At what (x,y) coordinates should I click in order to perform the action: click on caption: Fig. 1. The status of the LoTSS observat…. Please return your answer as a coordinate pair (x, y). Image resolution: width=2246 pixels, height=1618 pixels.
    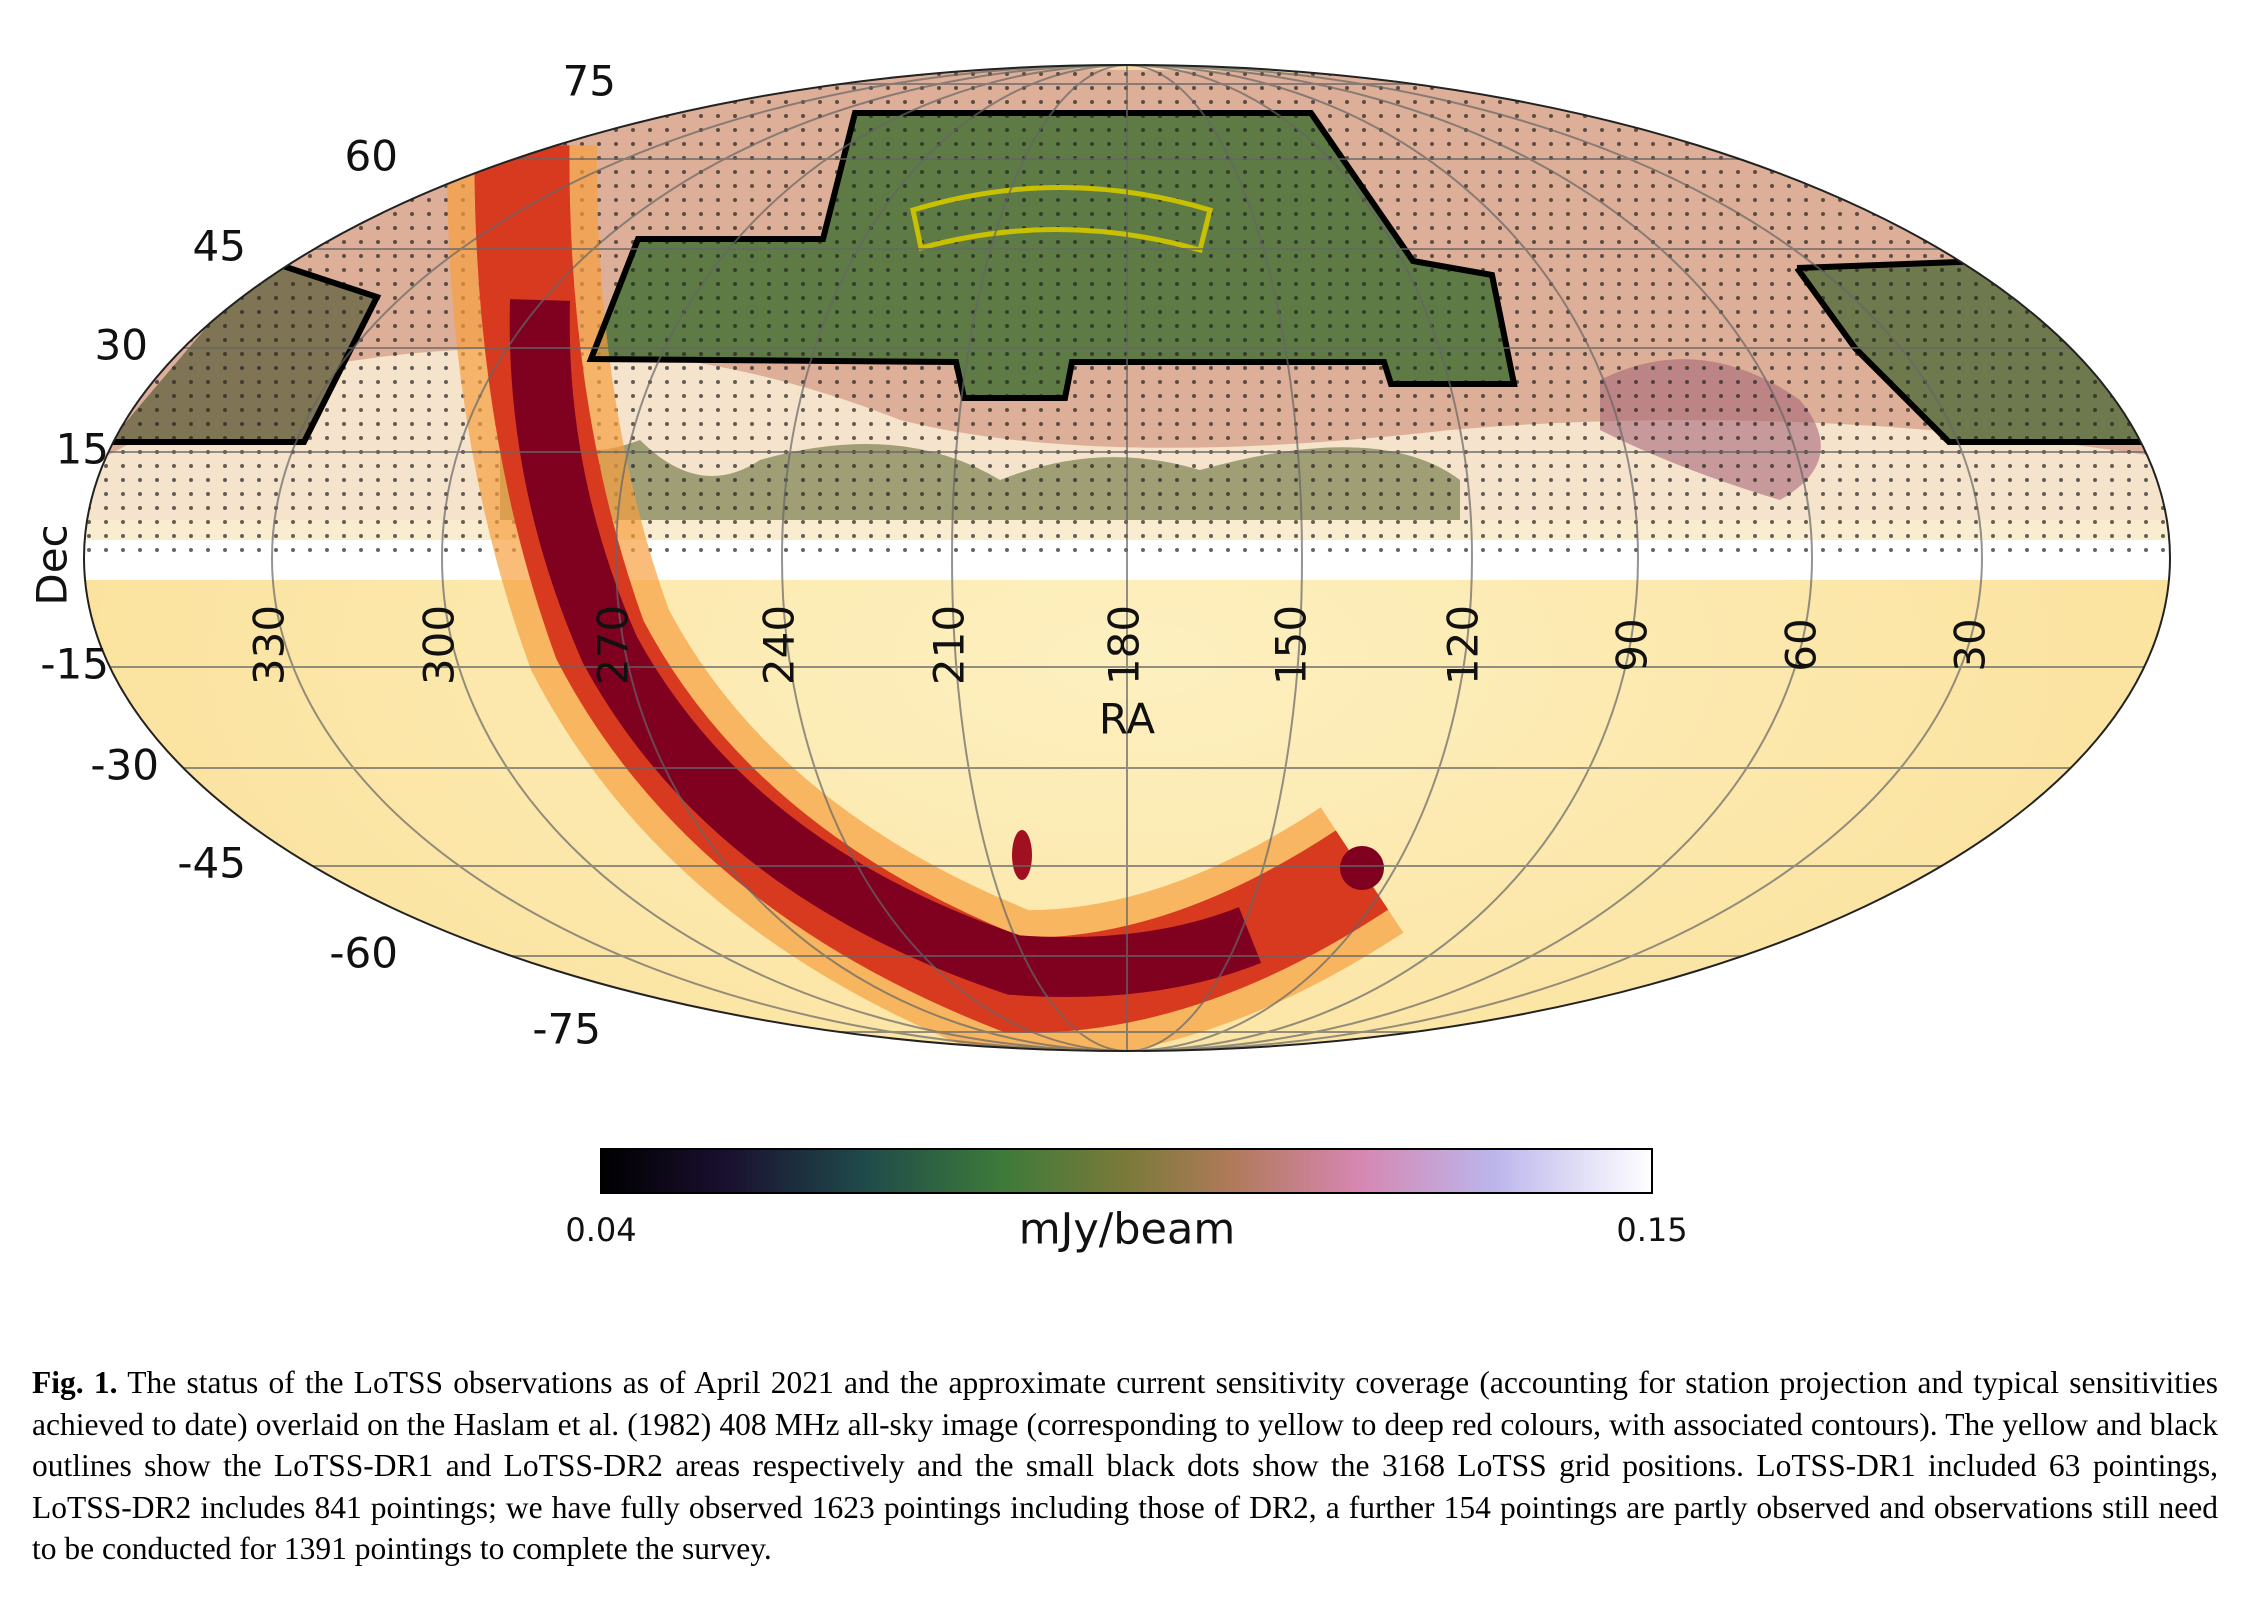
    Looking at the image, I should click on (1125, 1466).